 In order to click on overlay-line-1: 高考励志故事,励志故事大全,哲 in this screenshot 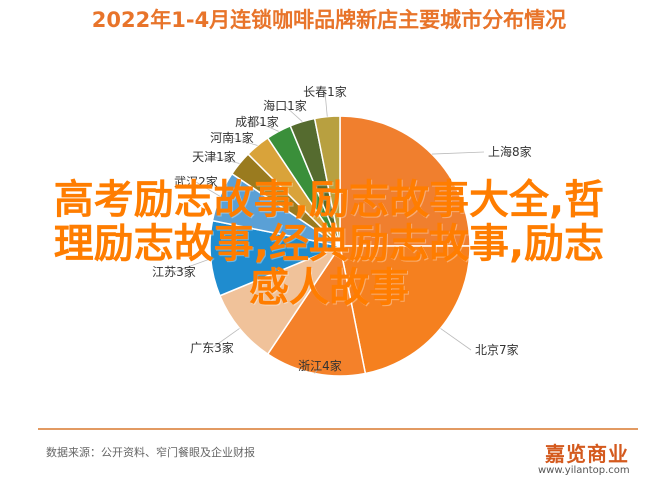, I will do `click(329, 200)`.